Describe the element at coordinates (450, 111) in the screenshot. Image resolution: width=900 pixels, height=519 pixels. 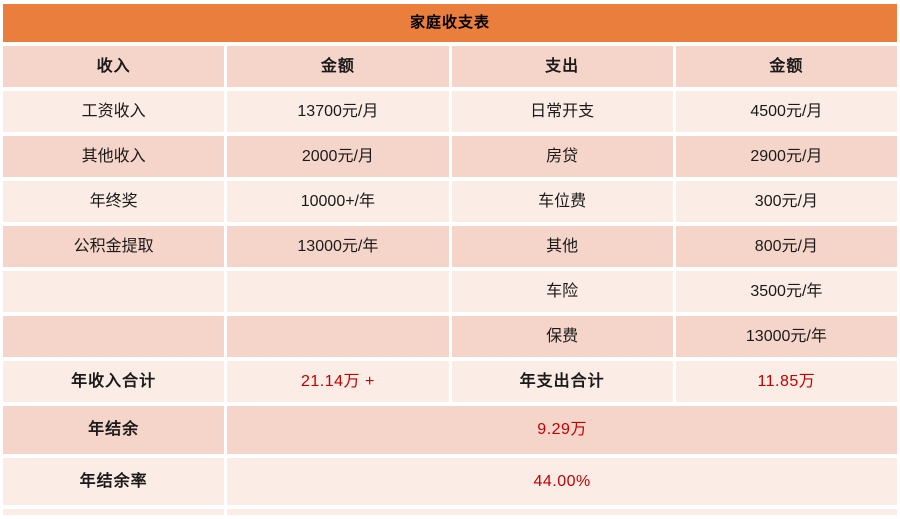
I see `table-row: 工资收入 13700元/月 日常开支 4500元/月` at that location.